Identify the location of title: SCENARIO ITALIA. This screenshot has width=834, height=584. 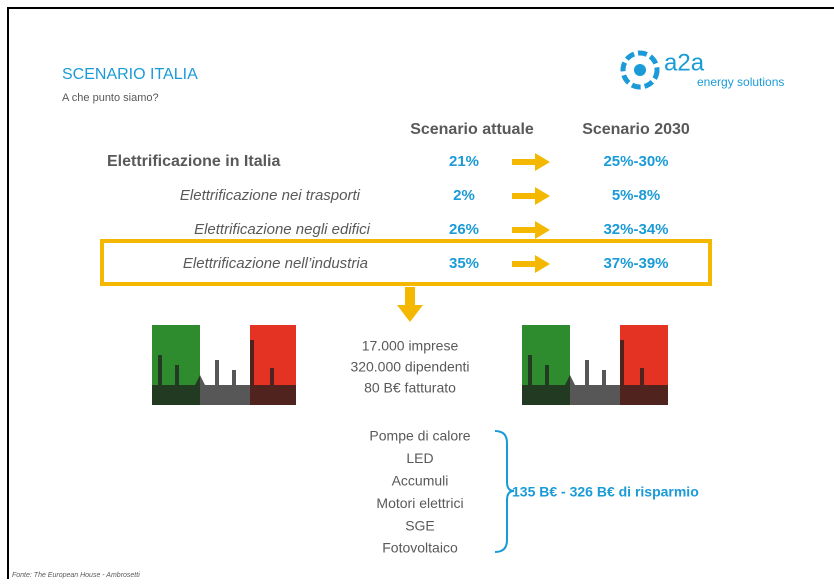
(130, 74).